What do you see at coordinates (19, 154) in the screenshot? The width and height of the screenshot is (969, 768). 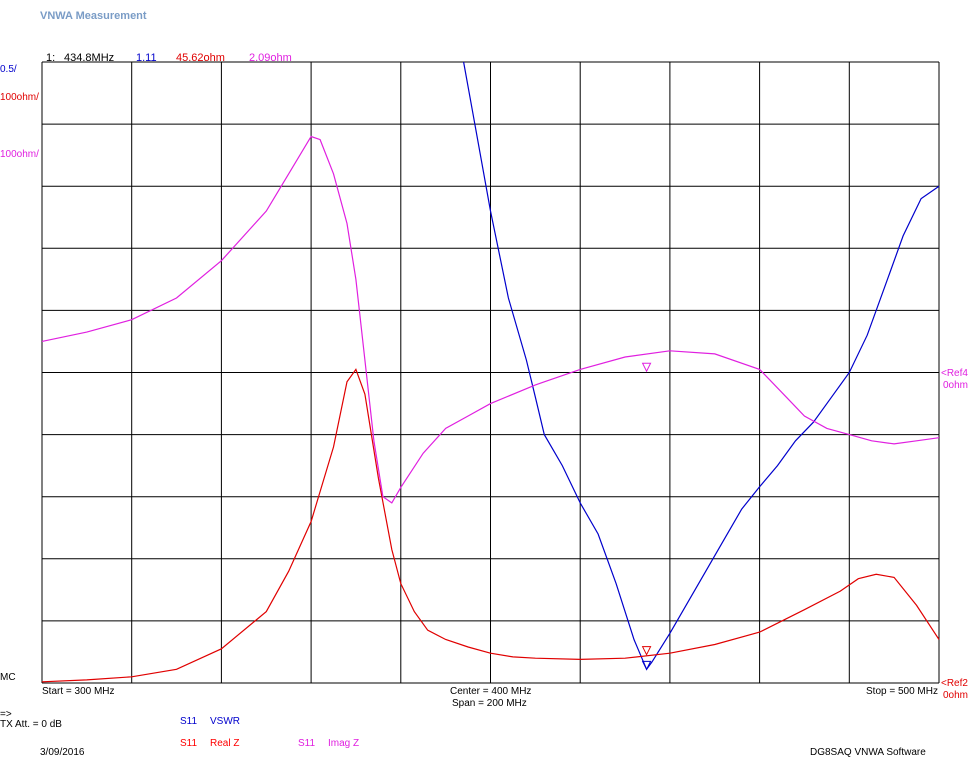 I see `imag-scale-label: 100ohm/` at bounding box center [19, 154].